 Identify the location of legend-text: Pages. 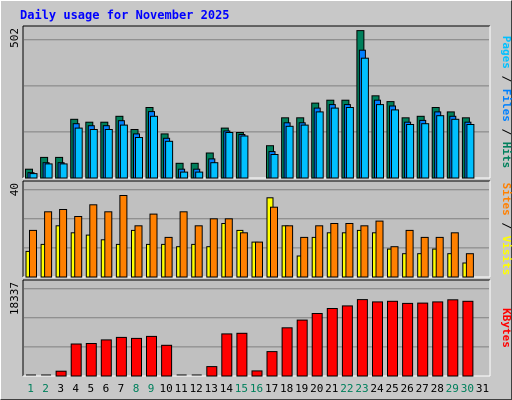
(506, 52).